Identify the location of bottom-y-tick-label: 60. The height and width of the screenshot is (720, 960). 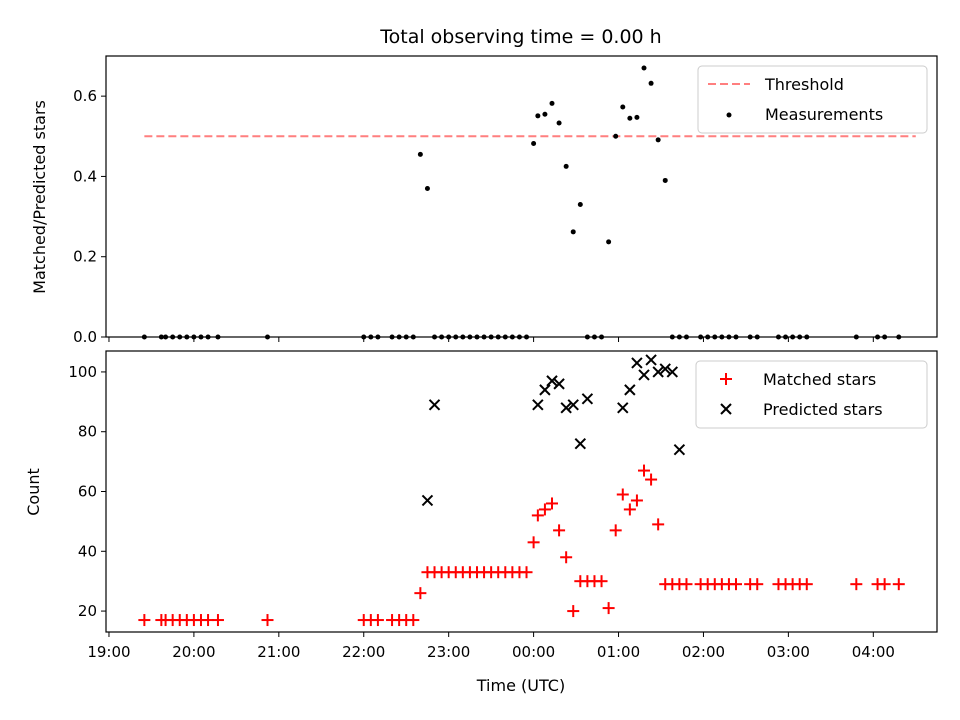
(87, 492).